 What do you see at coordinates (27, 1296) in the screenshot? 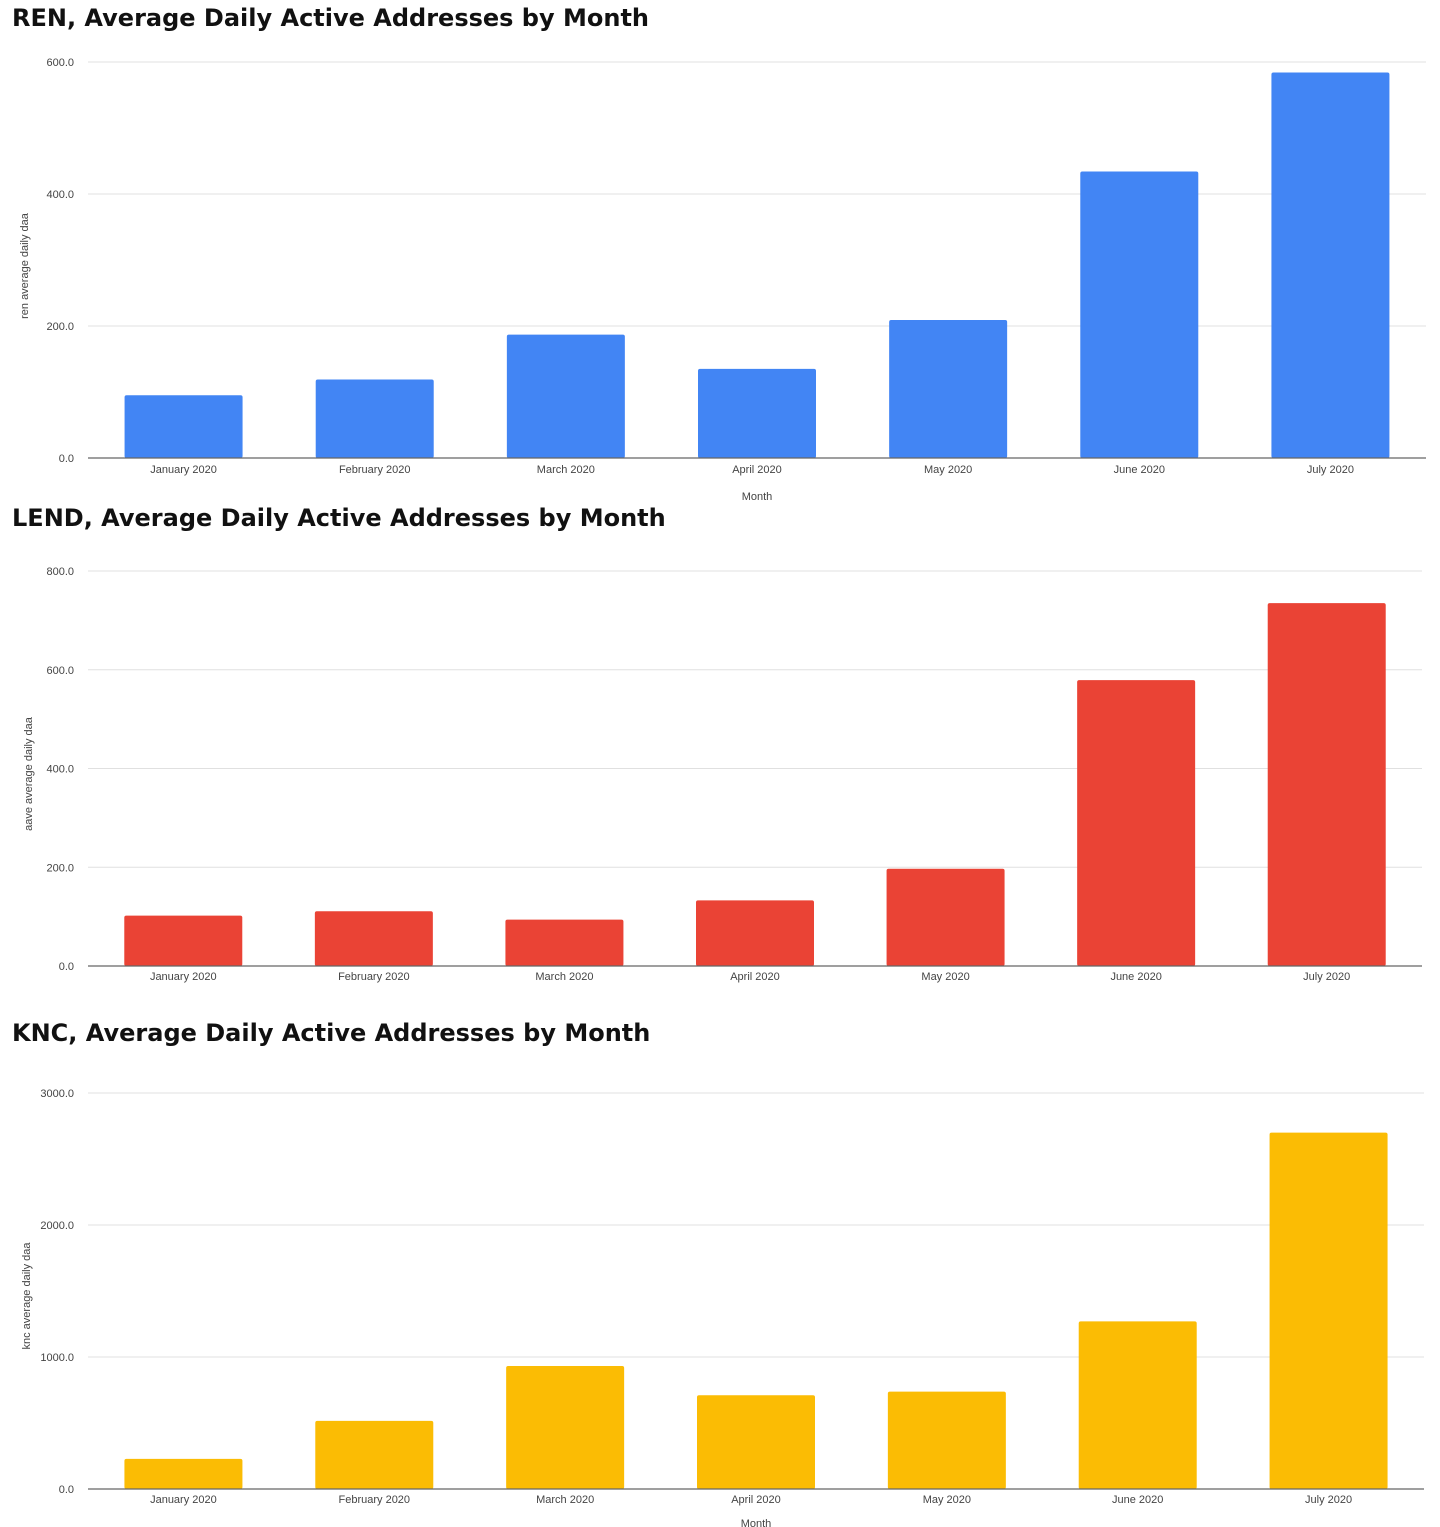
I see `y-axis-title: knc average daily daa` at bounding box center [27, 1296].